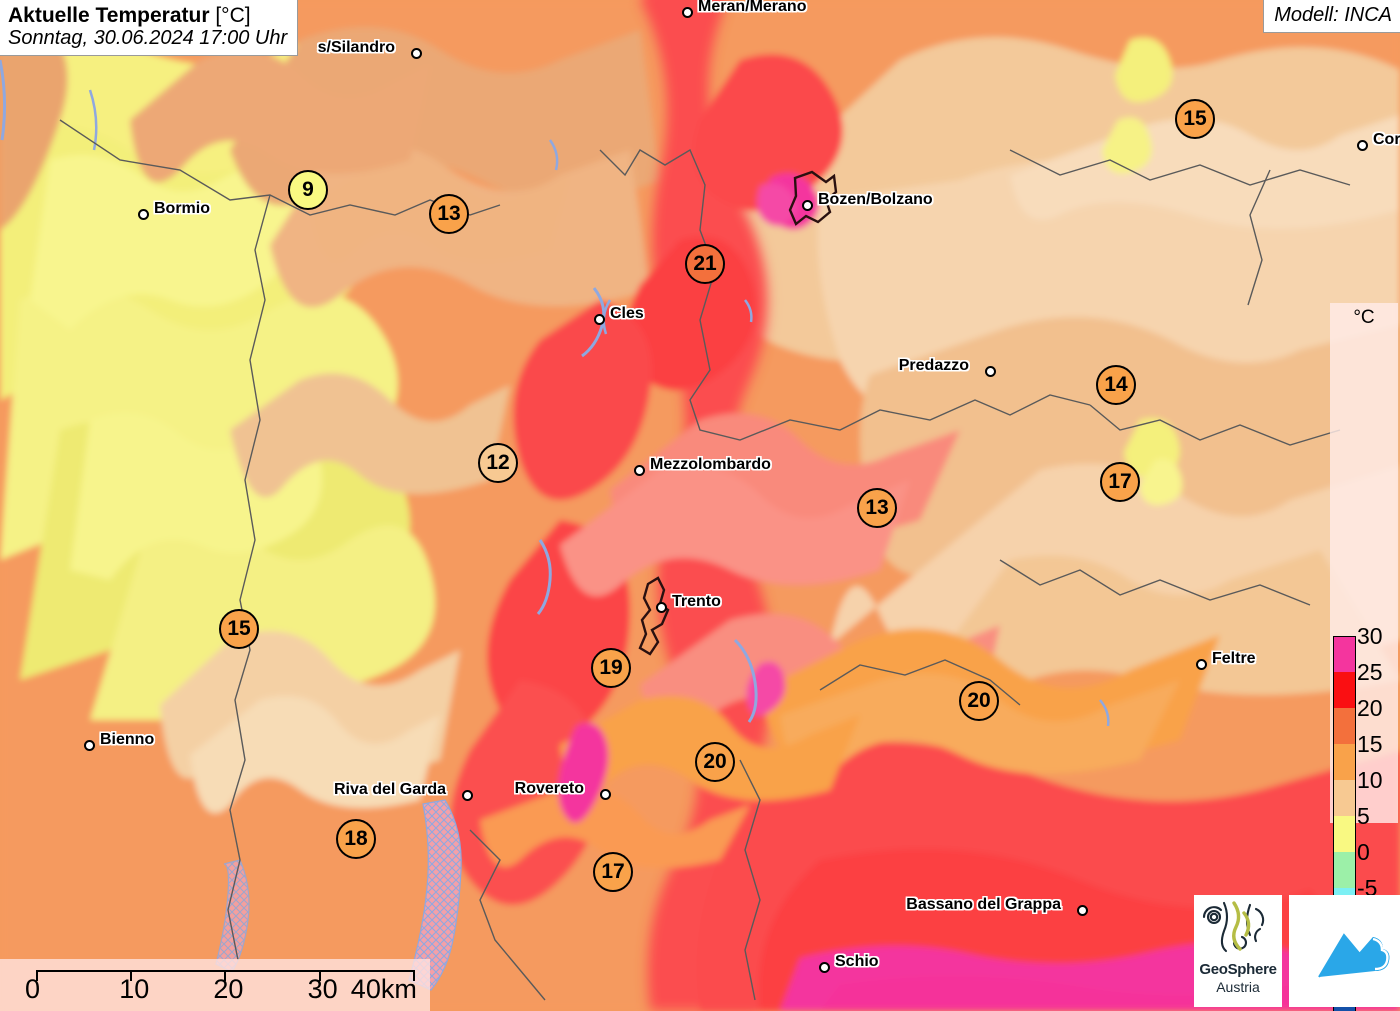  Describe the element at coordinates (322, 989) in the screenshot. I see `scale-label: 30` at that location.